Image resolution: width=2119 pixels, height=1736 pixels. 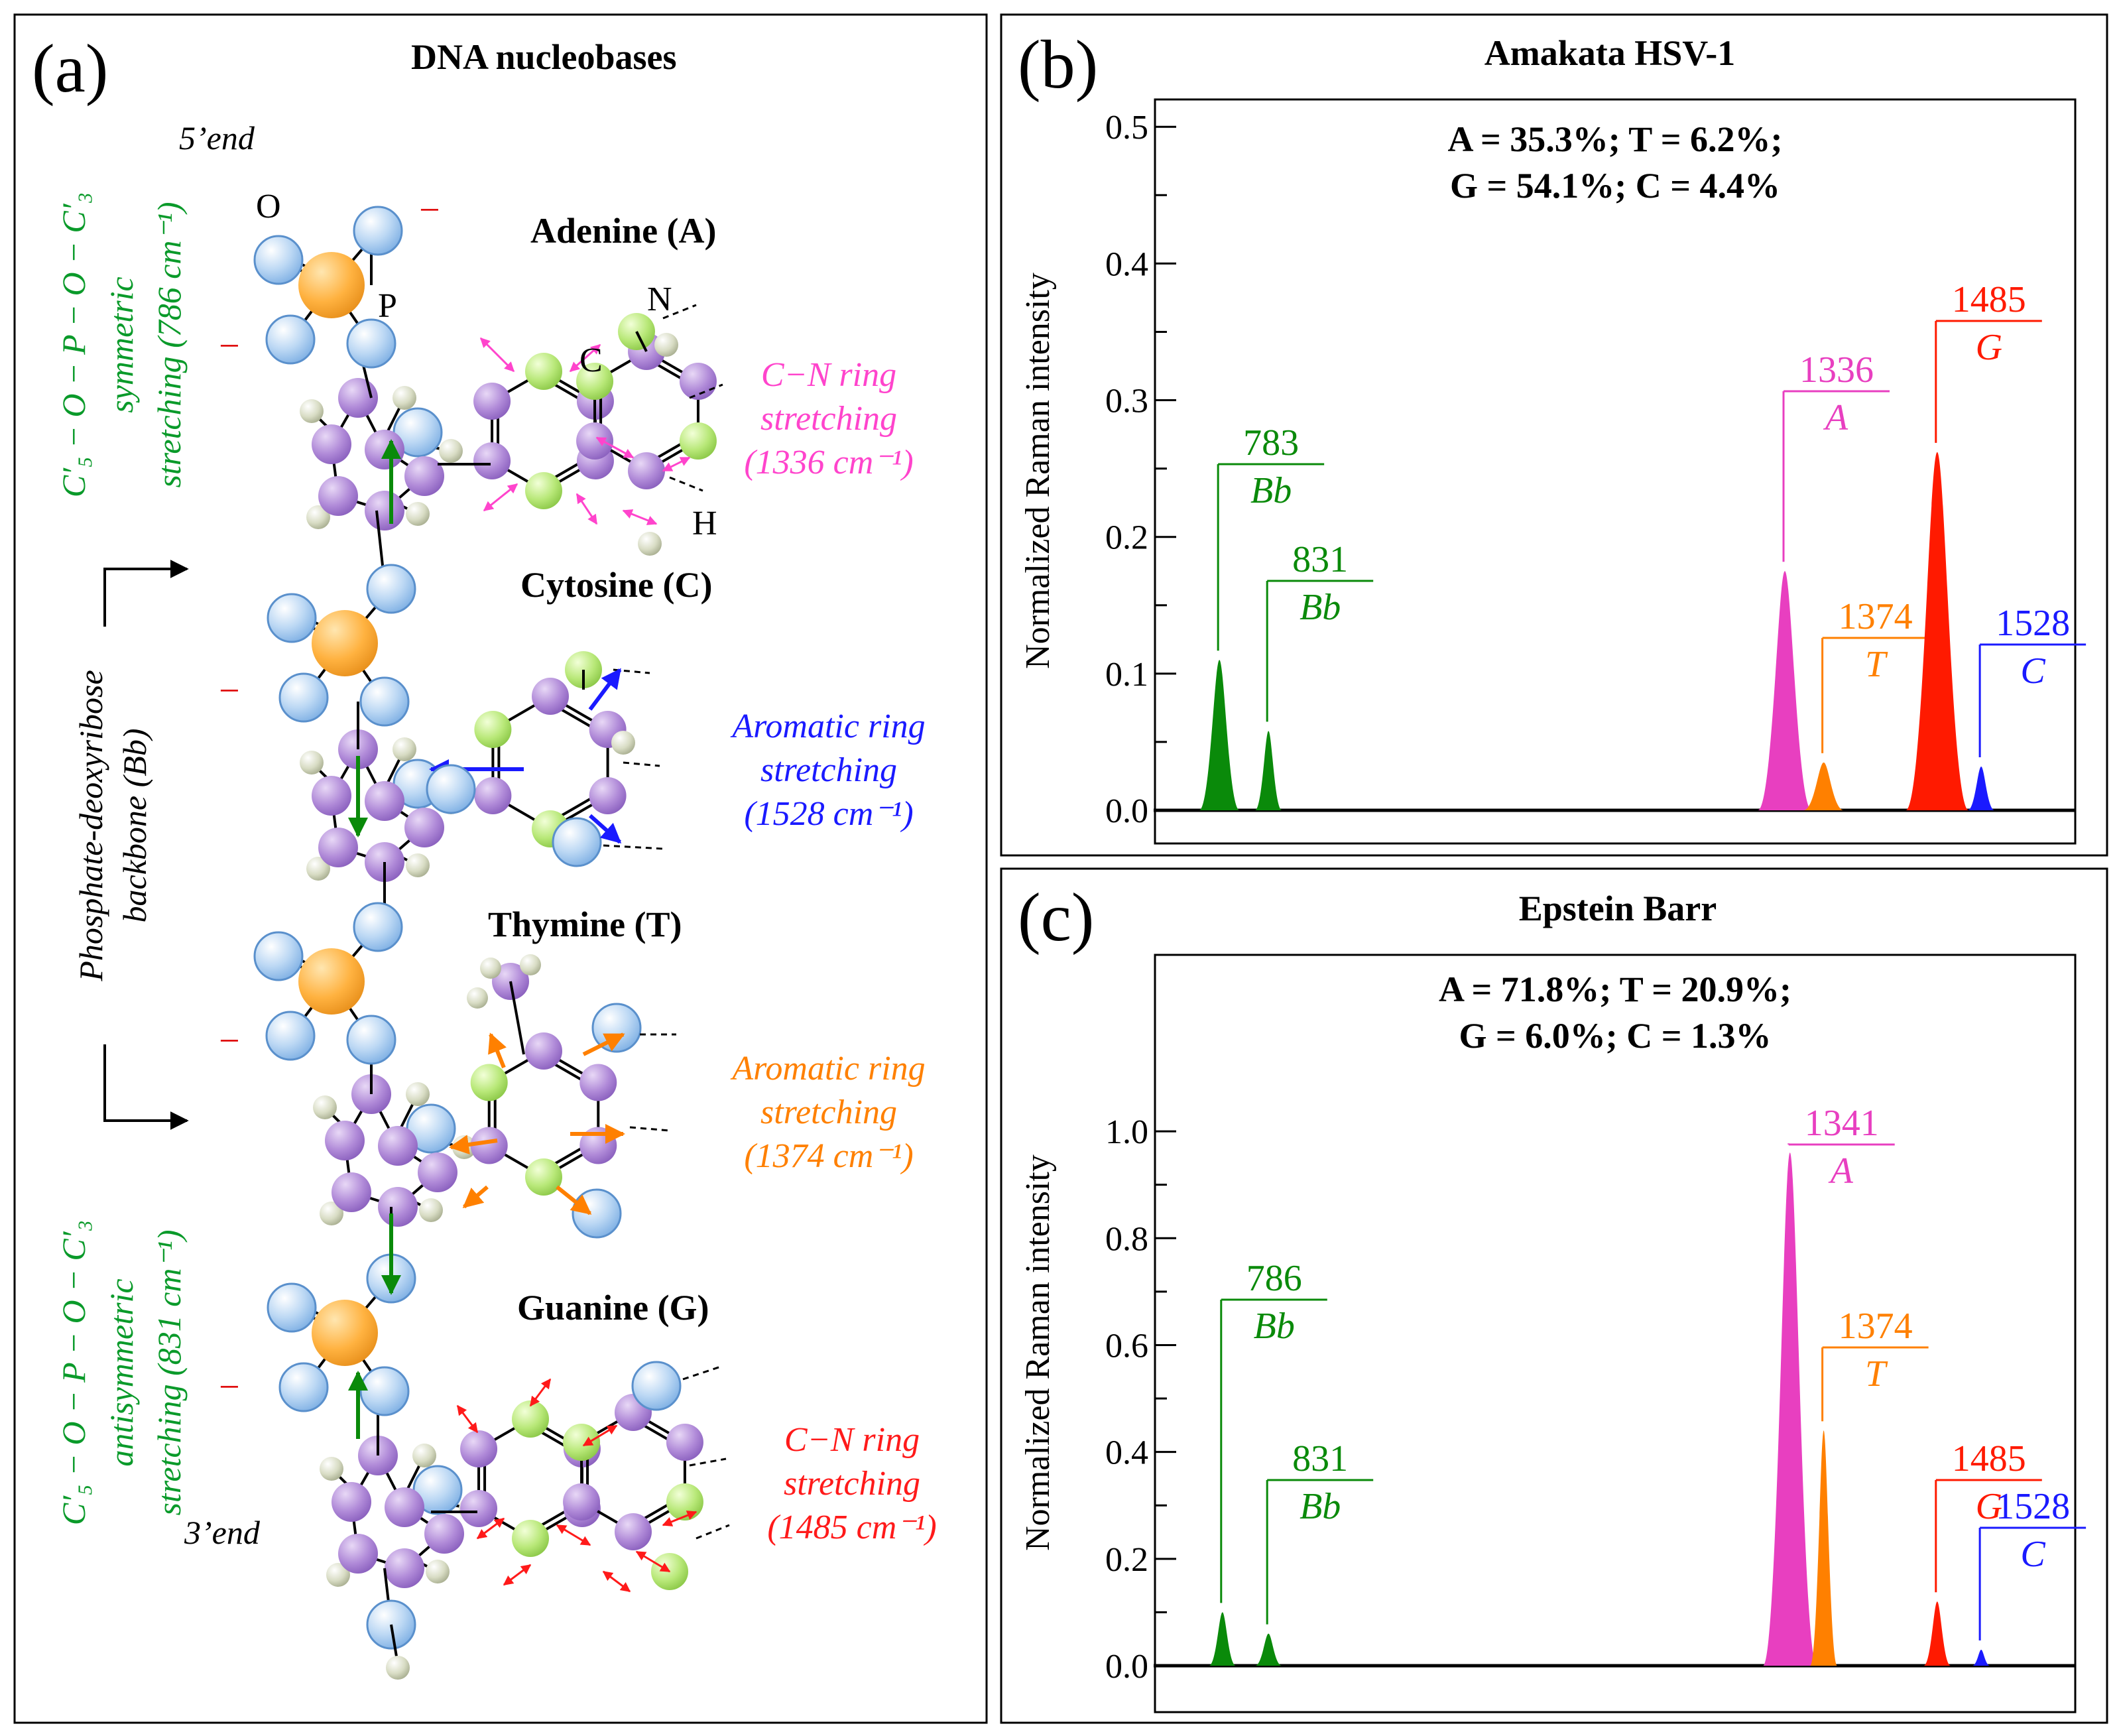 I want to click on bracket-arrow-top, so click(x=146, y=593).